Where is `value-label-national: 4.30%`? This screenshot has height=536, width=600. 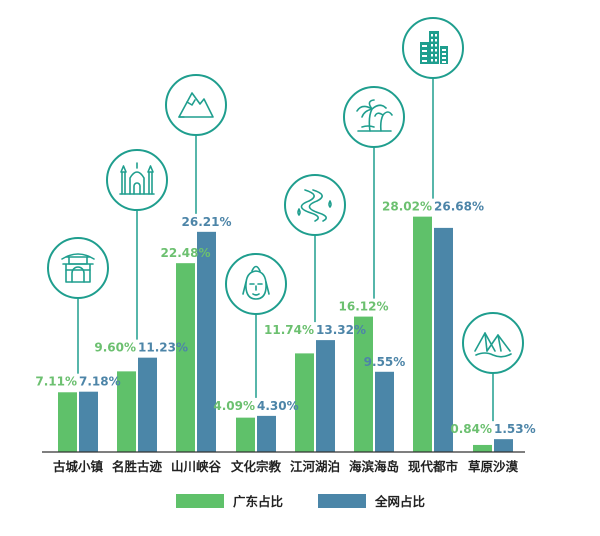
value-label-national: 4.30% is located at coordinates (278, 406).